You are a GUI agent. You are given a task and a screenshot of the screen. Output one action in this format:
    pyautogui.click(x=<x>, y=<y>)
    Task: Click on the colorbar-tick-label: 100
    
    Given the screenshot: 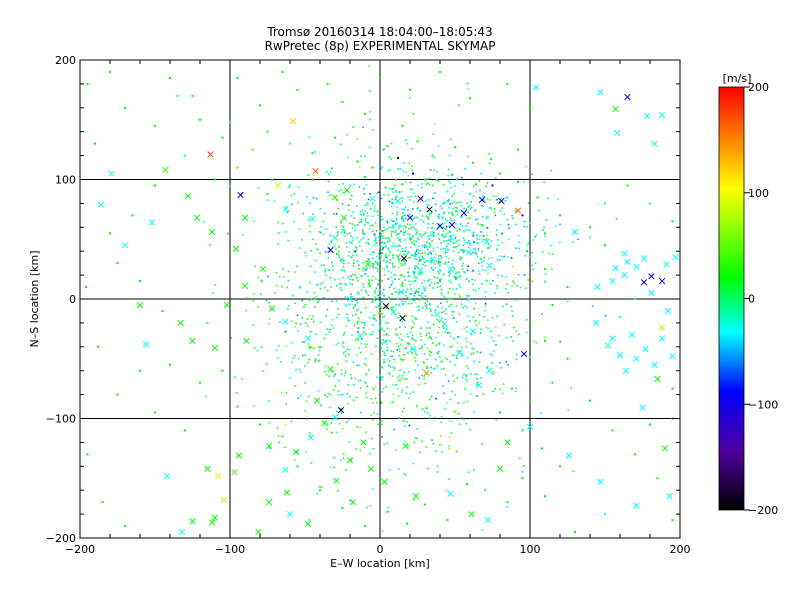 What is the action you would take?
    pyautogui.click(x=758, y=193)
    